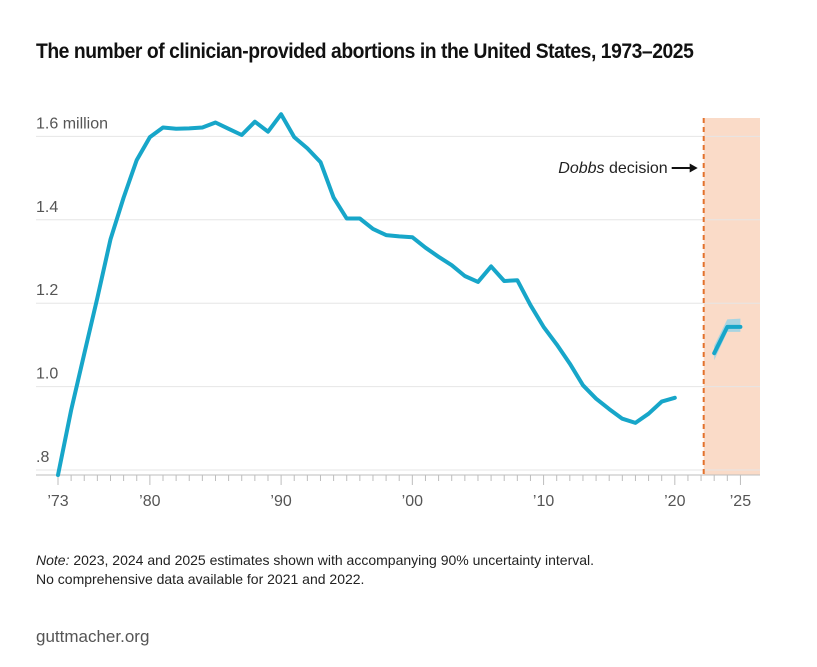 The image size is (817, 667). I want to click on y-tick-label: 1.6 million, so click(72, 123).